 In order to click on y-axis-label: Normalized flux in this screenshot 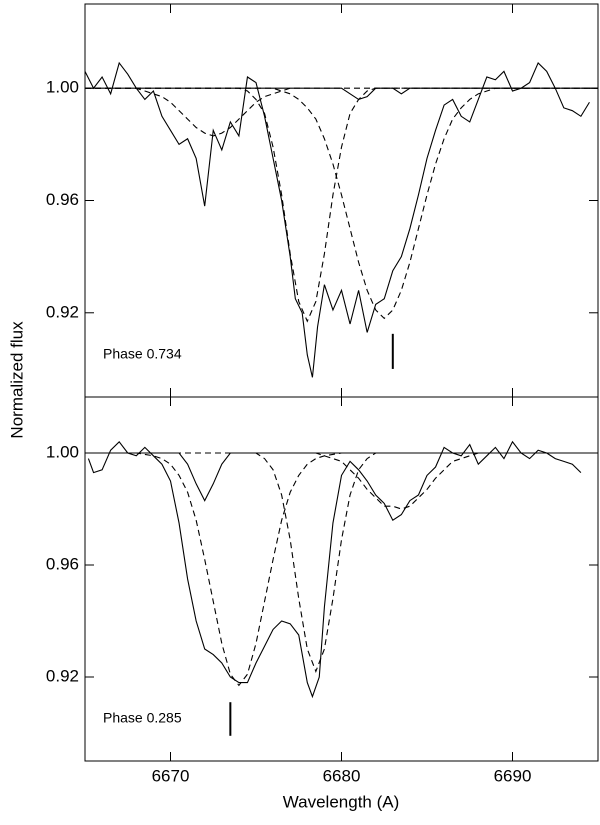, I will do `click(16, 380)`.